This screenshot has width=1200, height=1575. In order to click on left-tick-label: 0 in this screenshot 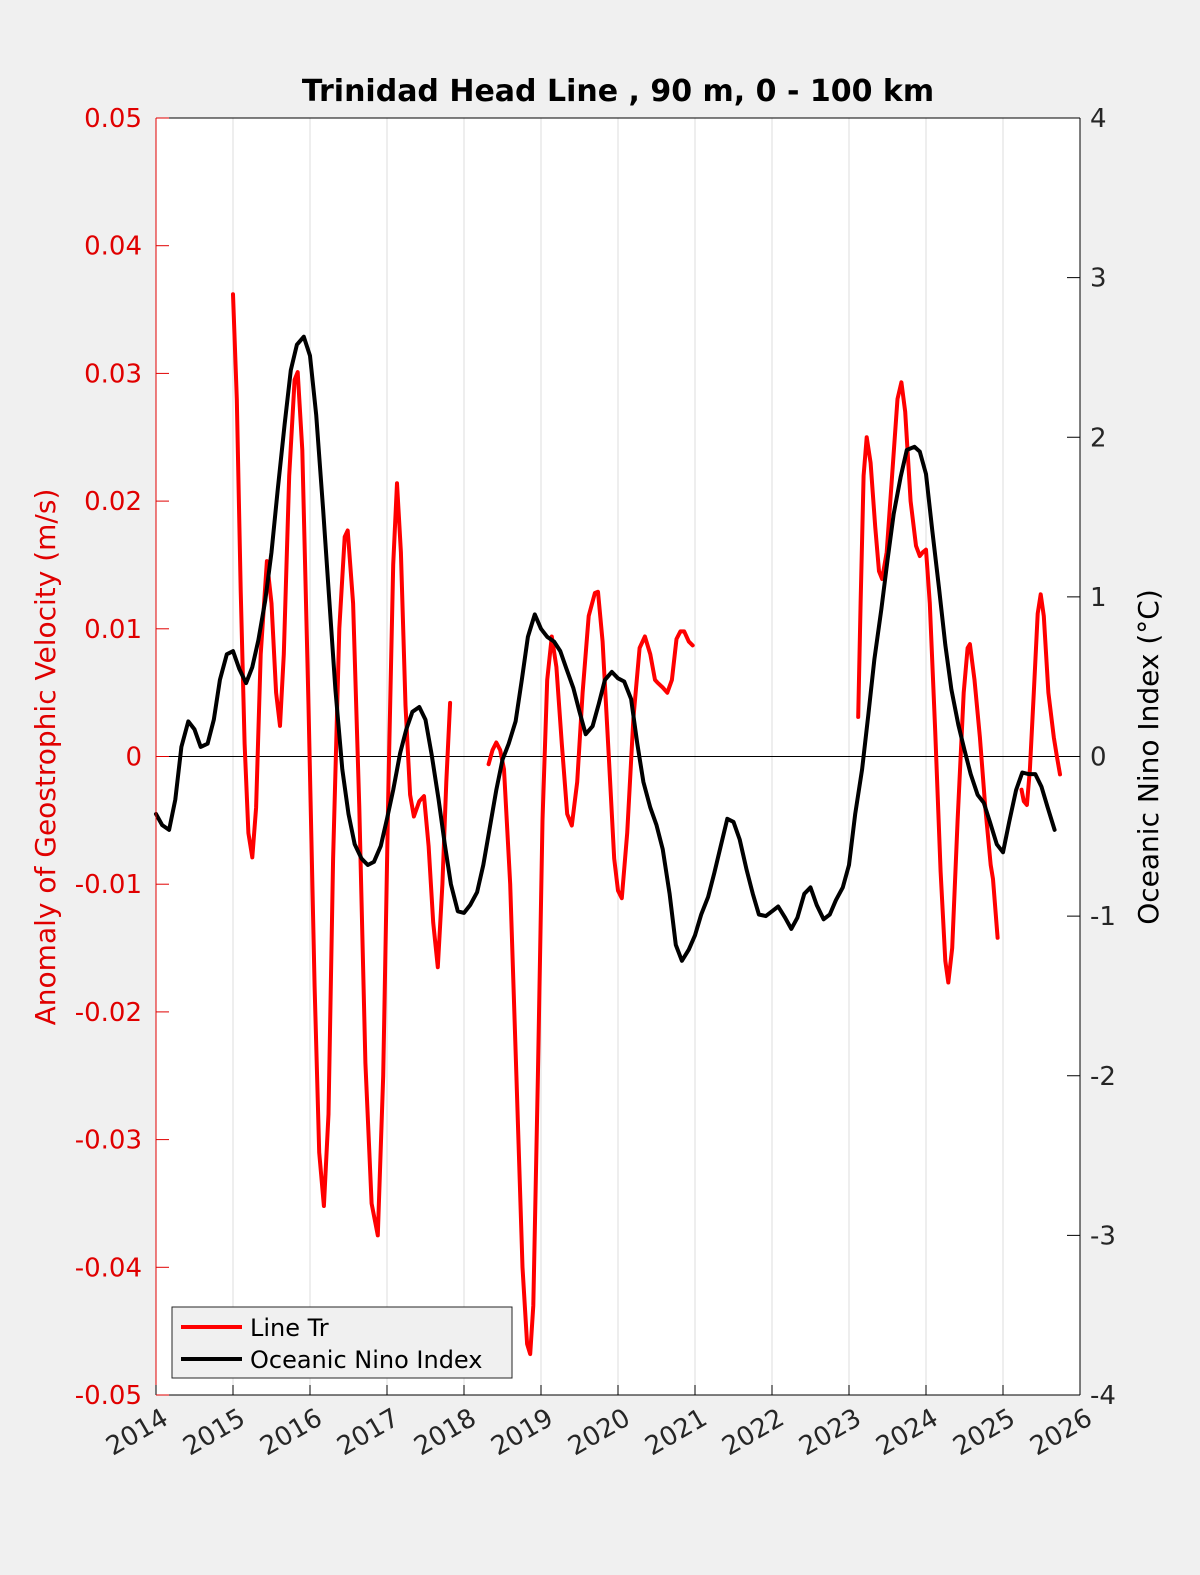, I will do `click(133, 758)`.